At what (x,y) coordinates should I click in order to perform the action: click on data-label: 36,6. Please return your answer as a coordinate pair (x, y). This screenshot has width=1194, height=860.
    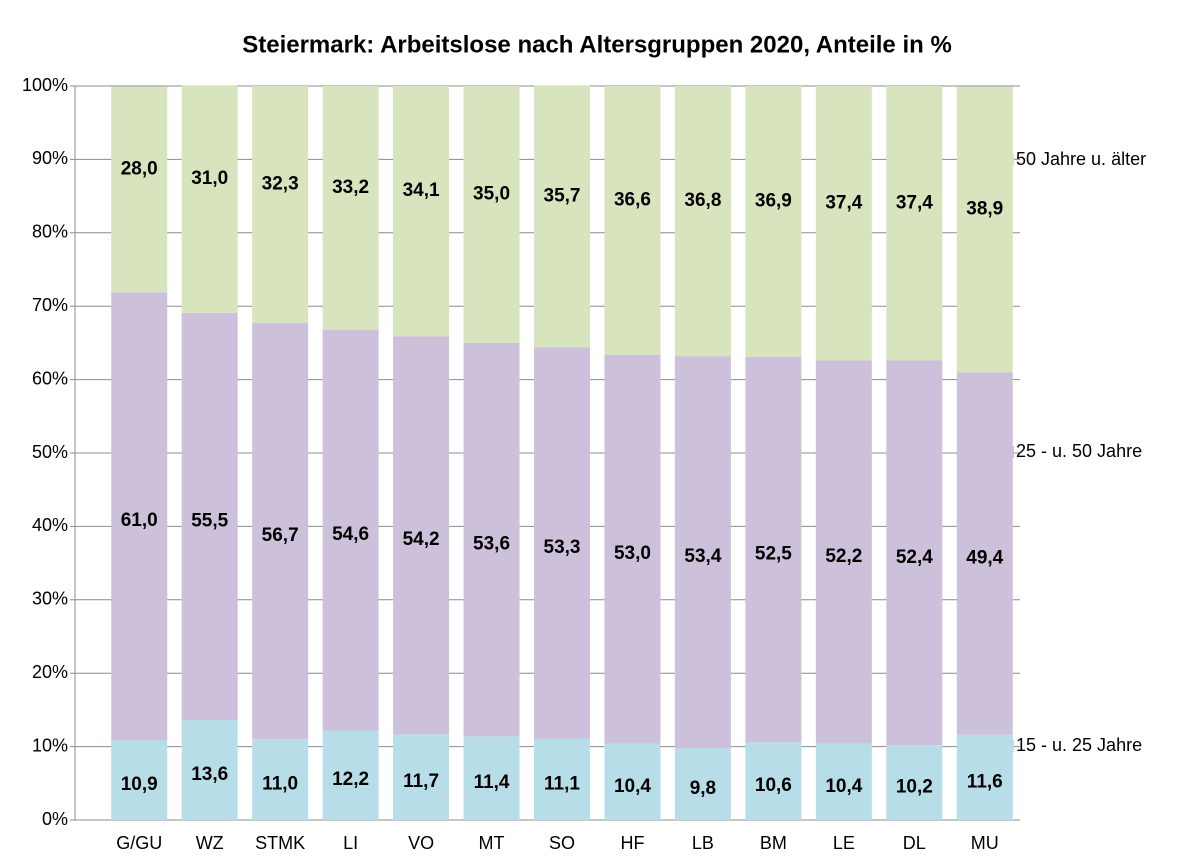
    Looking at the image, I should click on (632, 199).